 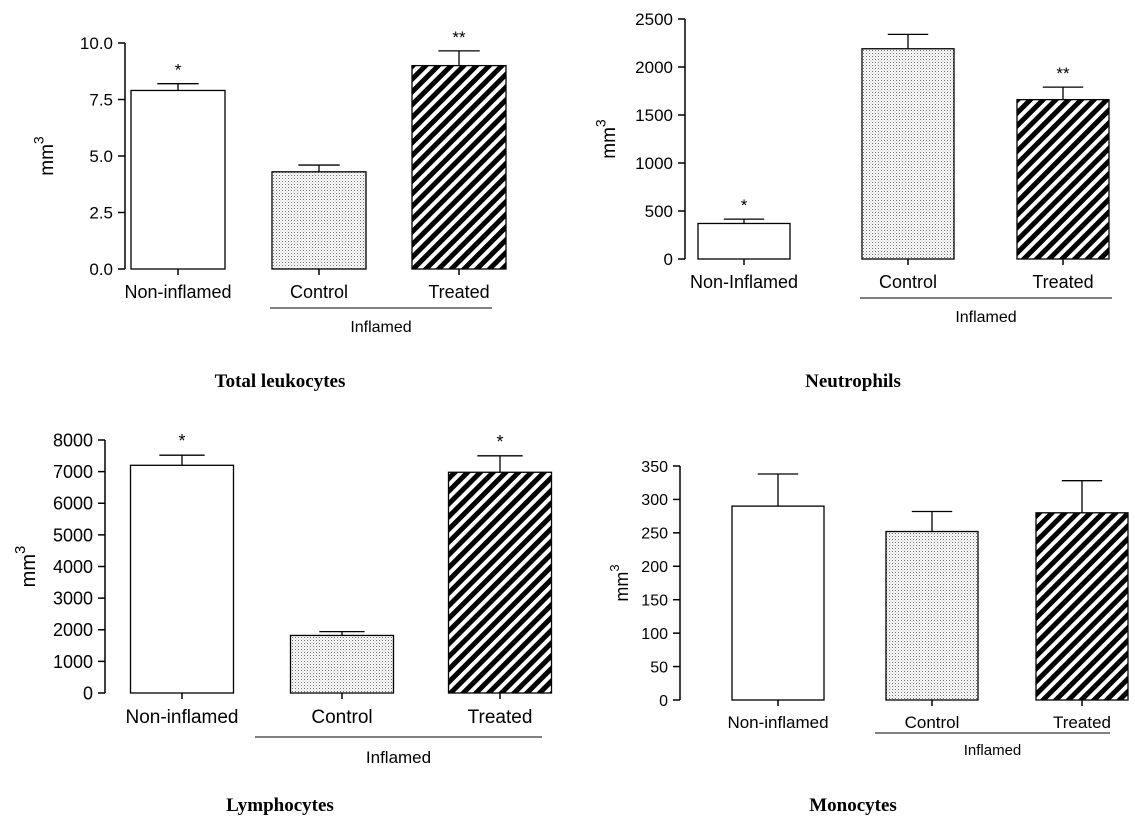 I want to click on y-tick-label: 8000, so click(x=73, y=440).